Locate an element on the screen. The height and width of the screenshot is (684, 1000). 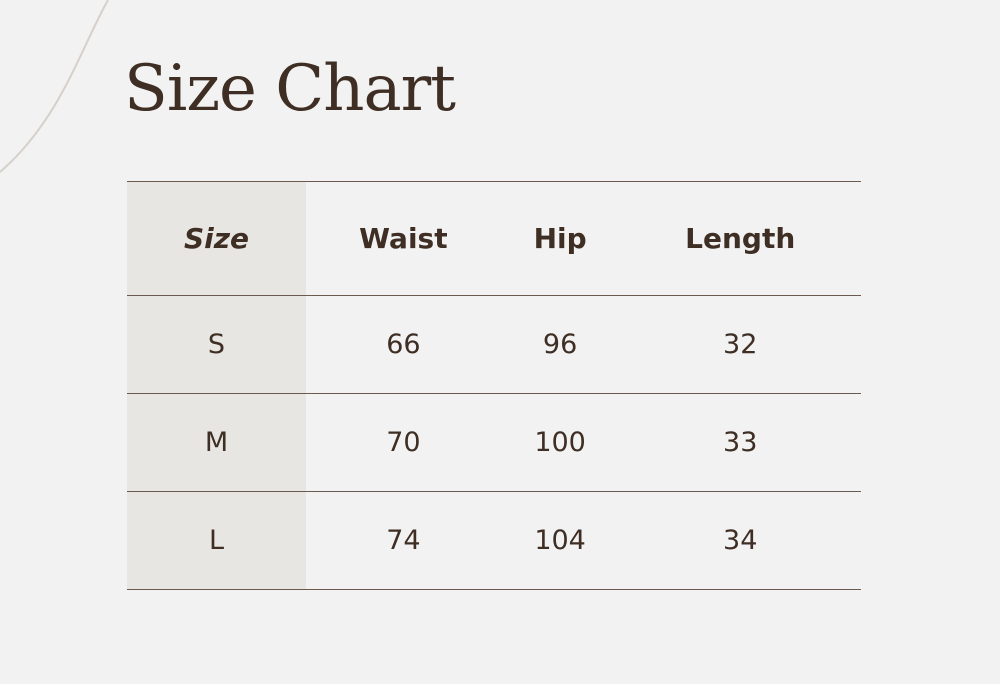
table-row: M 70 100 33 is located at coordinates (494, 442).